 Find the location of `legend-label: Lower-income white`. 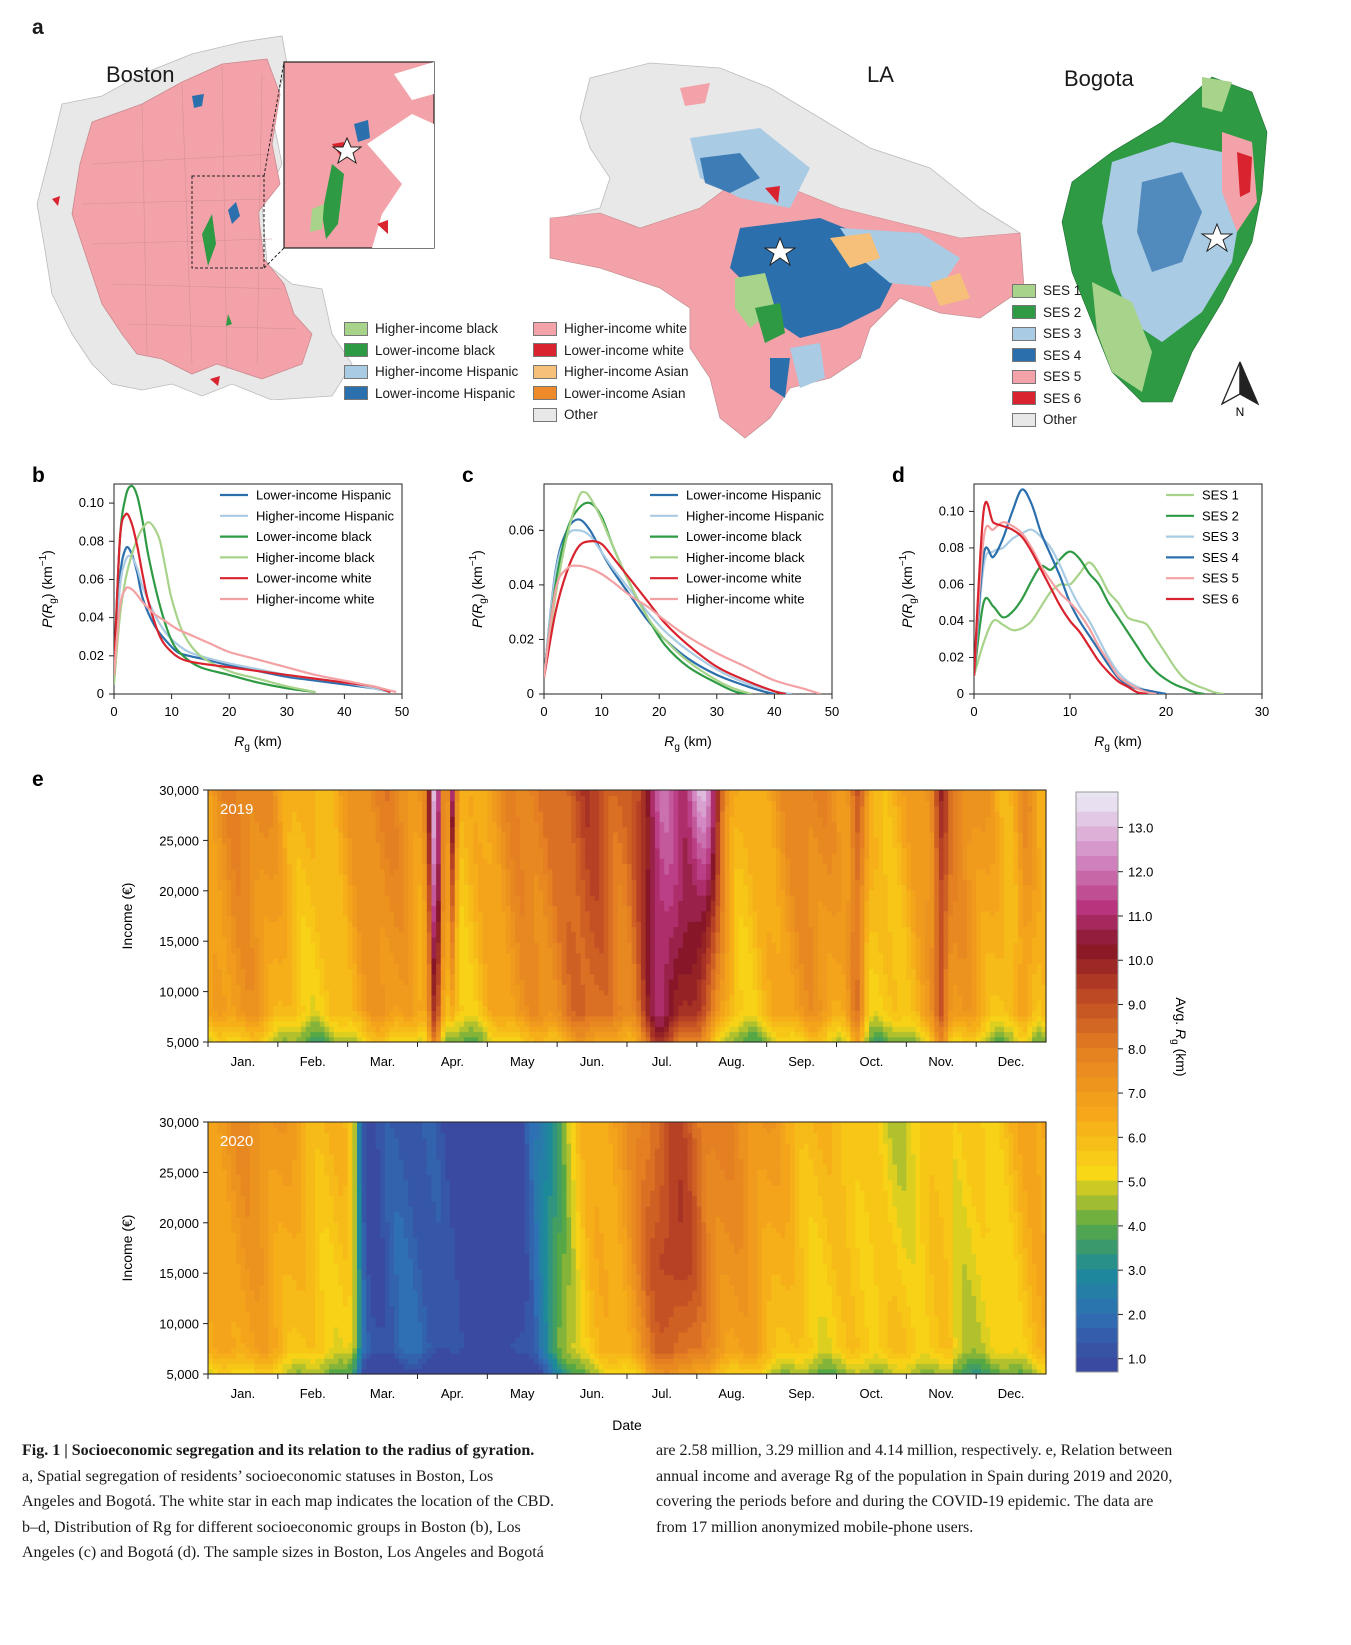

legend-label: Lower-income white is located at coordinates (744, 578).